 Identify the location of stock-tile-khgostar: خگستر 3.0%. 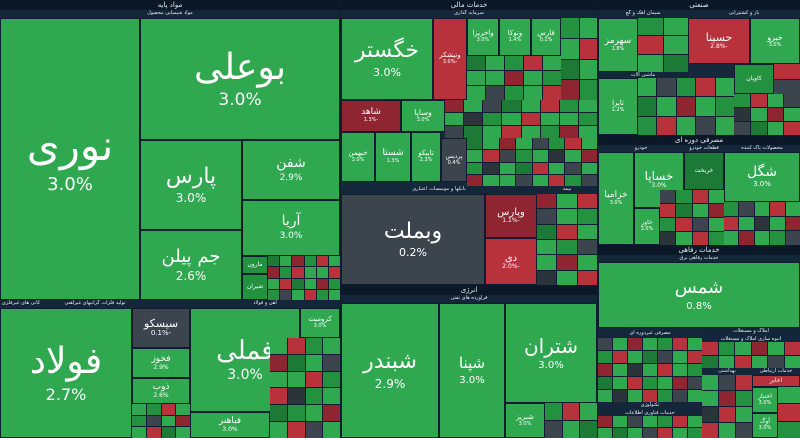
(387, 59).